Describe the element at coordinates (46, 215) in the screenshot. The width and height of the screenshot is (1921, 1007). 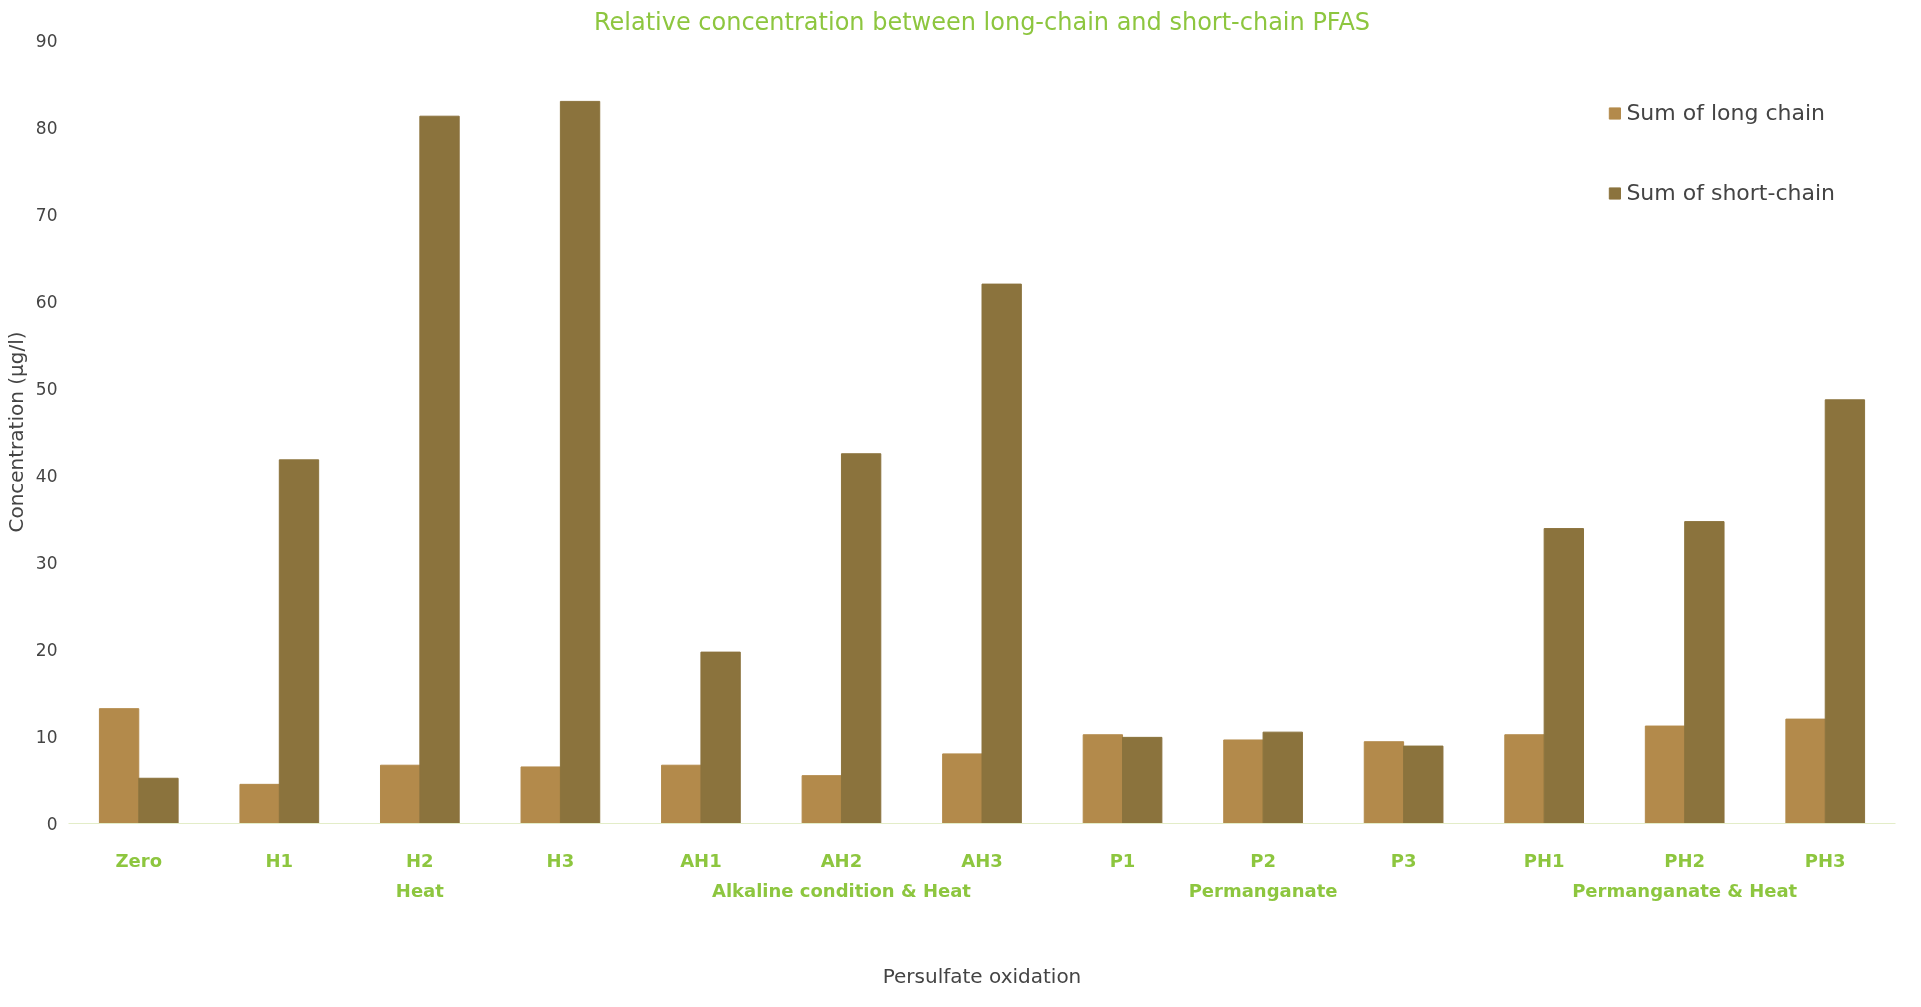
I see `y-tick-label: 70` at that location.